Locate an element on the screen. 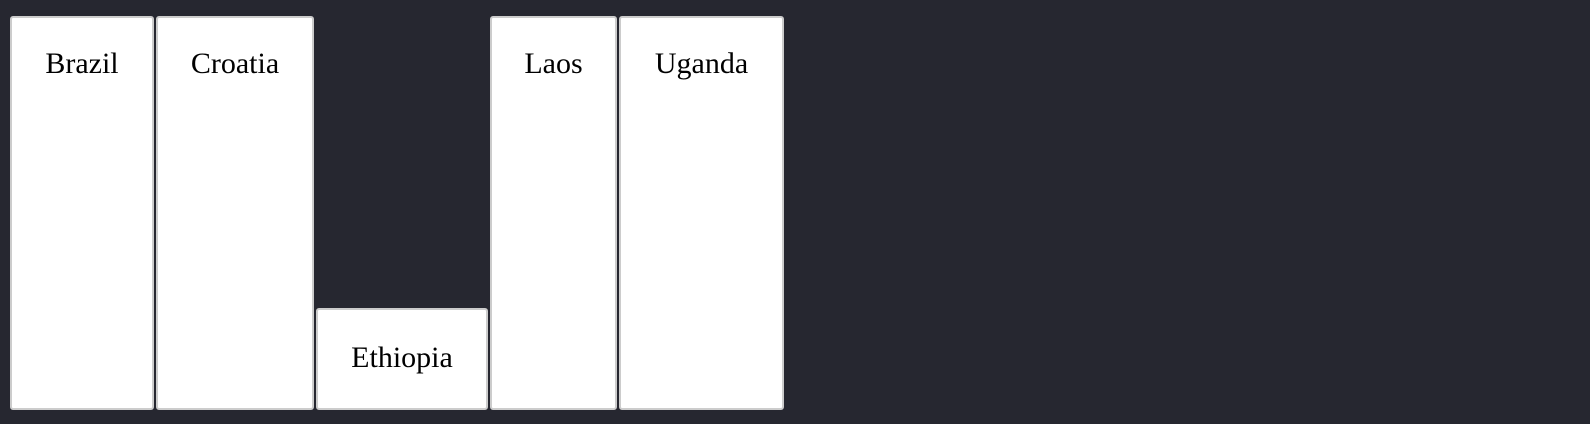  country-card-croatia: Croatia is located at coordinates (235, 213).